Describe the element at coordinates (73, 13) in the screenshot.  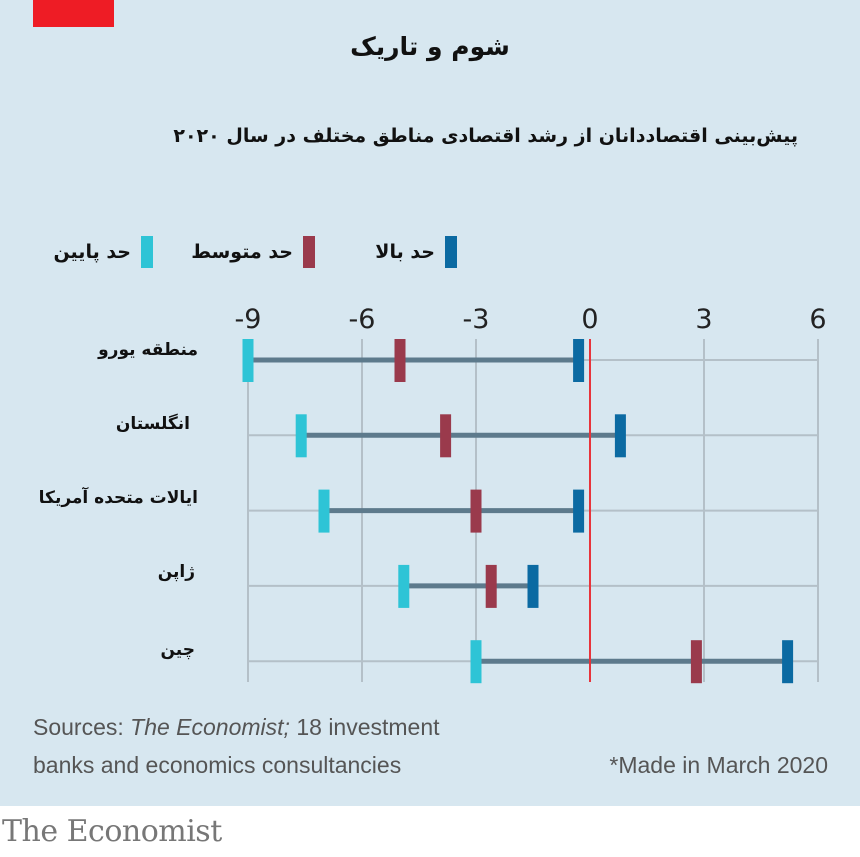
I see `brand-red-tag` at that location.